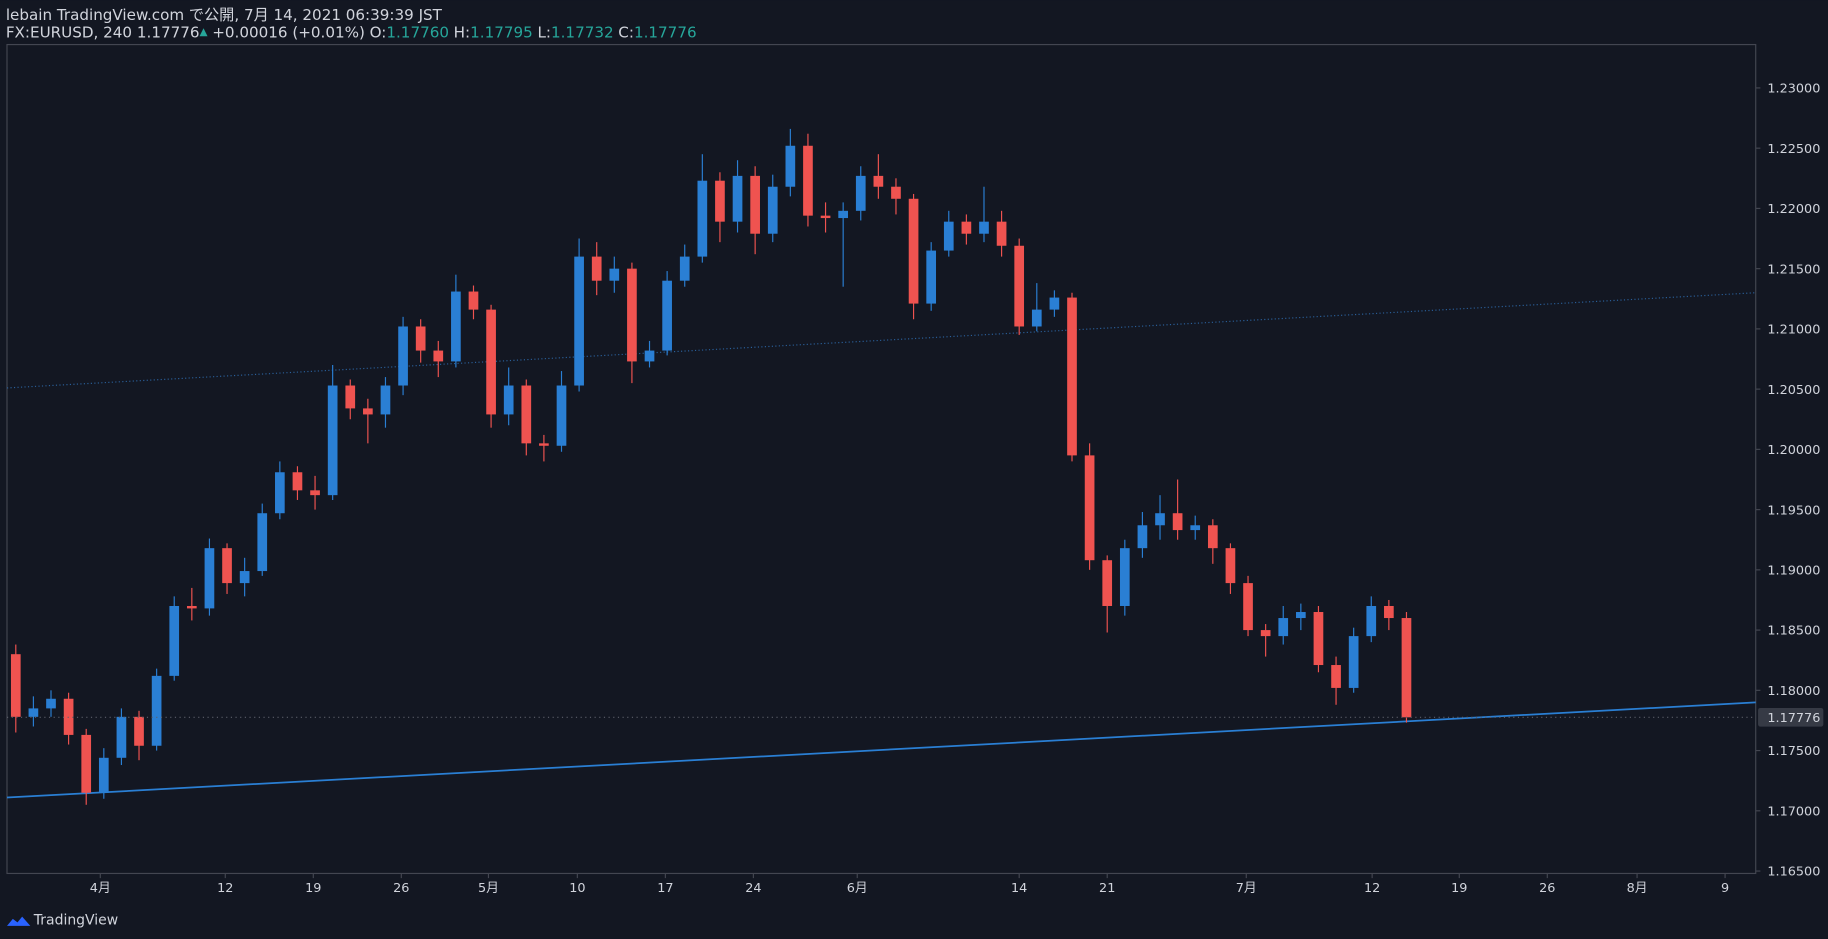 The height and width of the screenshot is (939, 1828). What do you see at coordinates (1791, 717) in the screenshot?
I see `last-price-box` at bounding box center [1791, 717].